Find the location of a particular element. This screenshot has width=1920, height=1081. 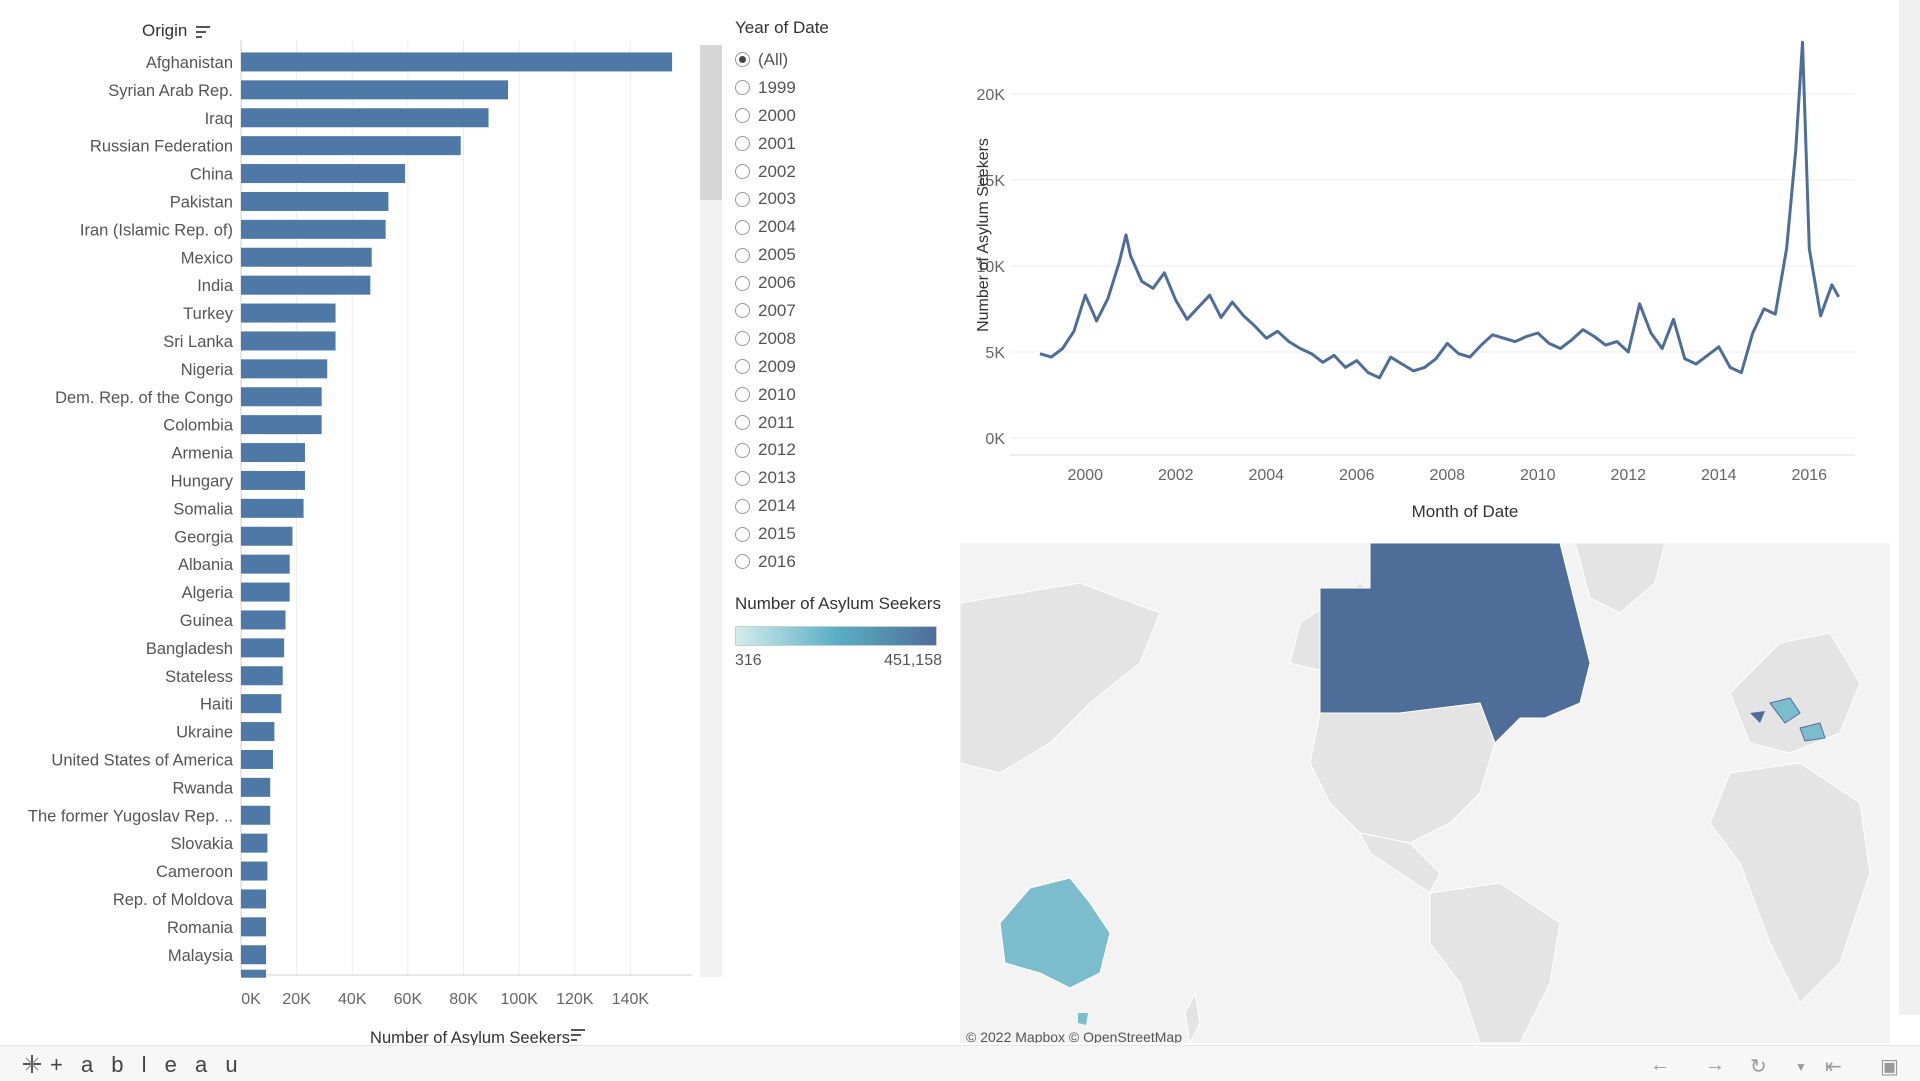

bar-category-label: Mexico is located at coordinates (207, 258).